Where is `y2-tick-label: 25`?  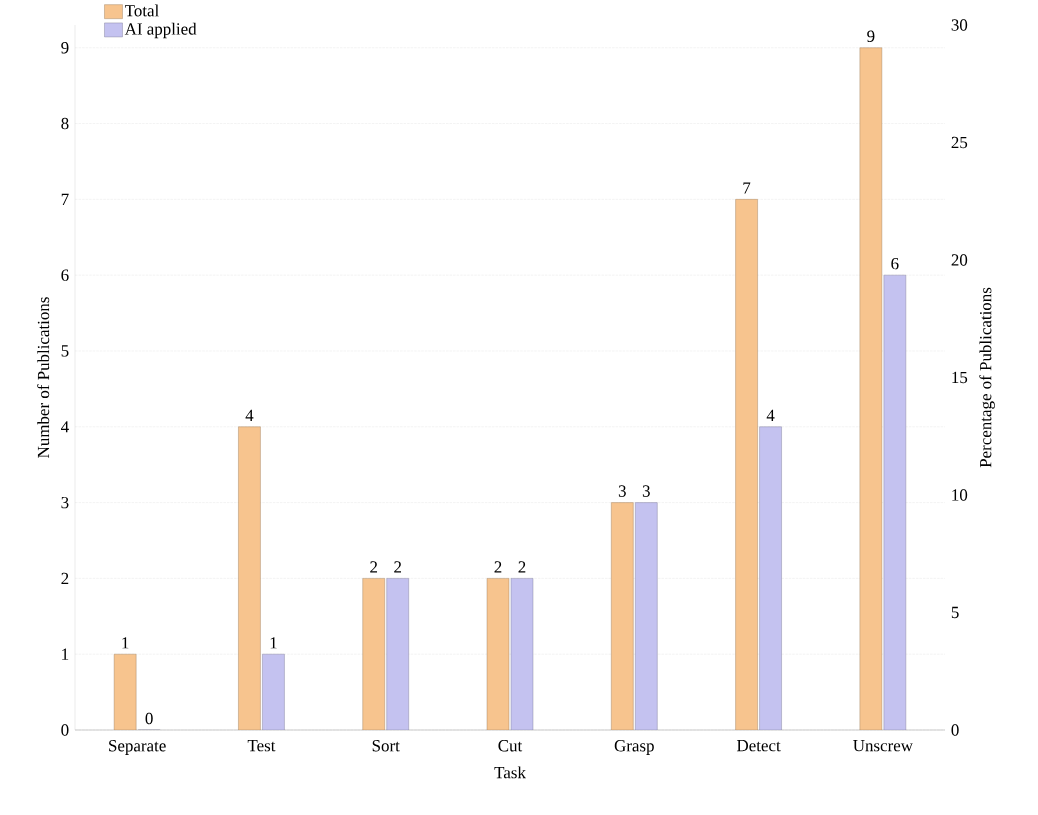
y2-tick-label: 25 is located at coordinates (959, 142).